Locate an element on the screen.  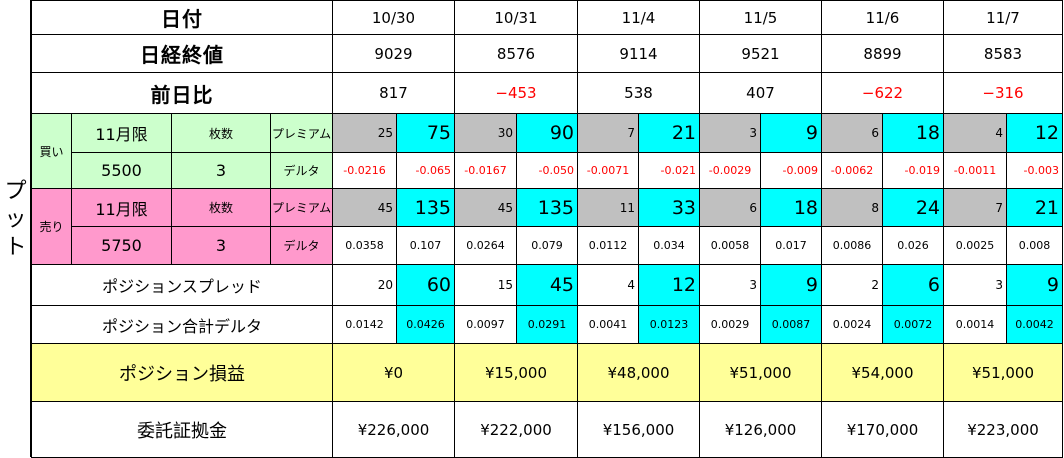
position-pnl-cell: ¥0 is located at coordinates (393, 372).